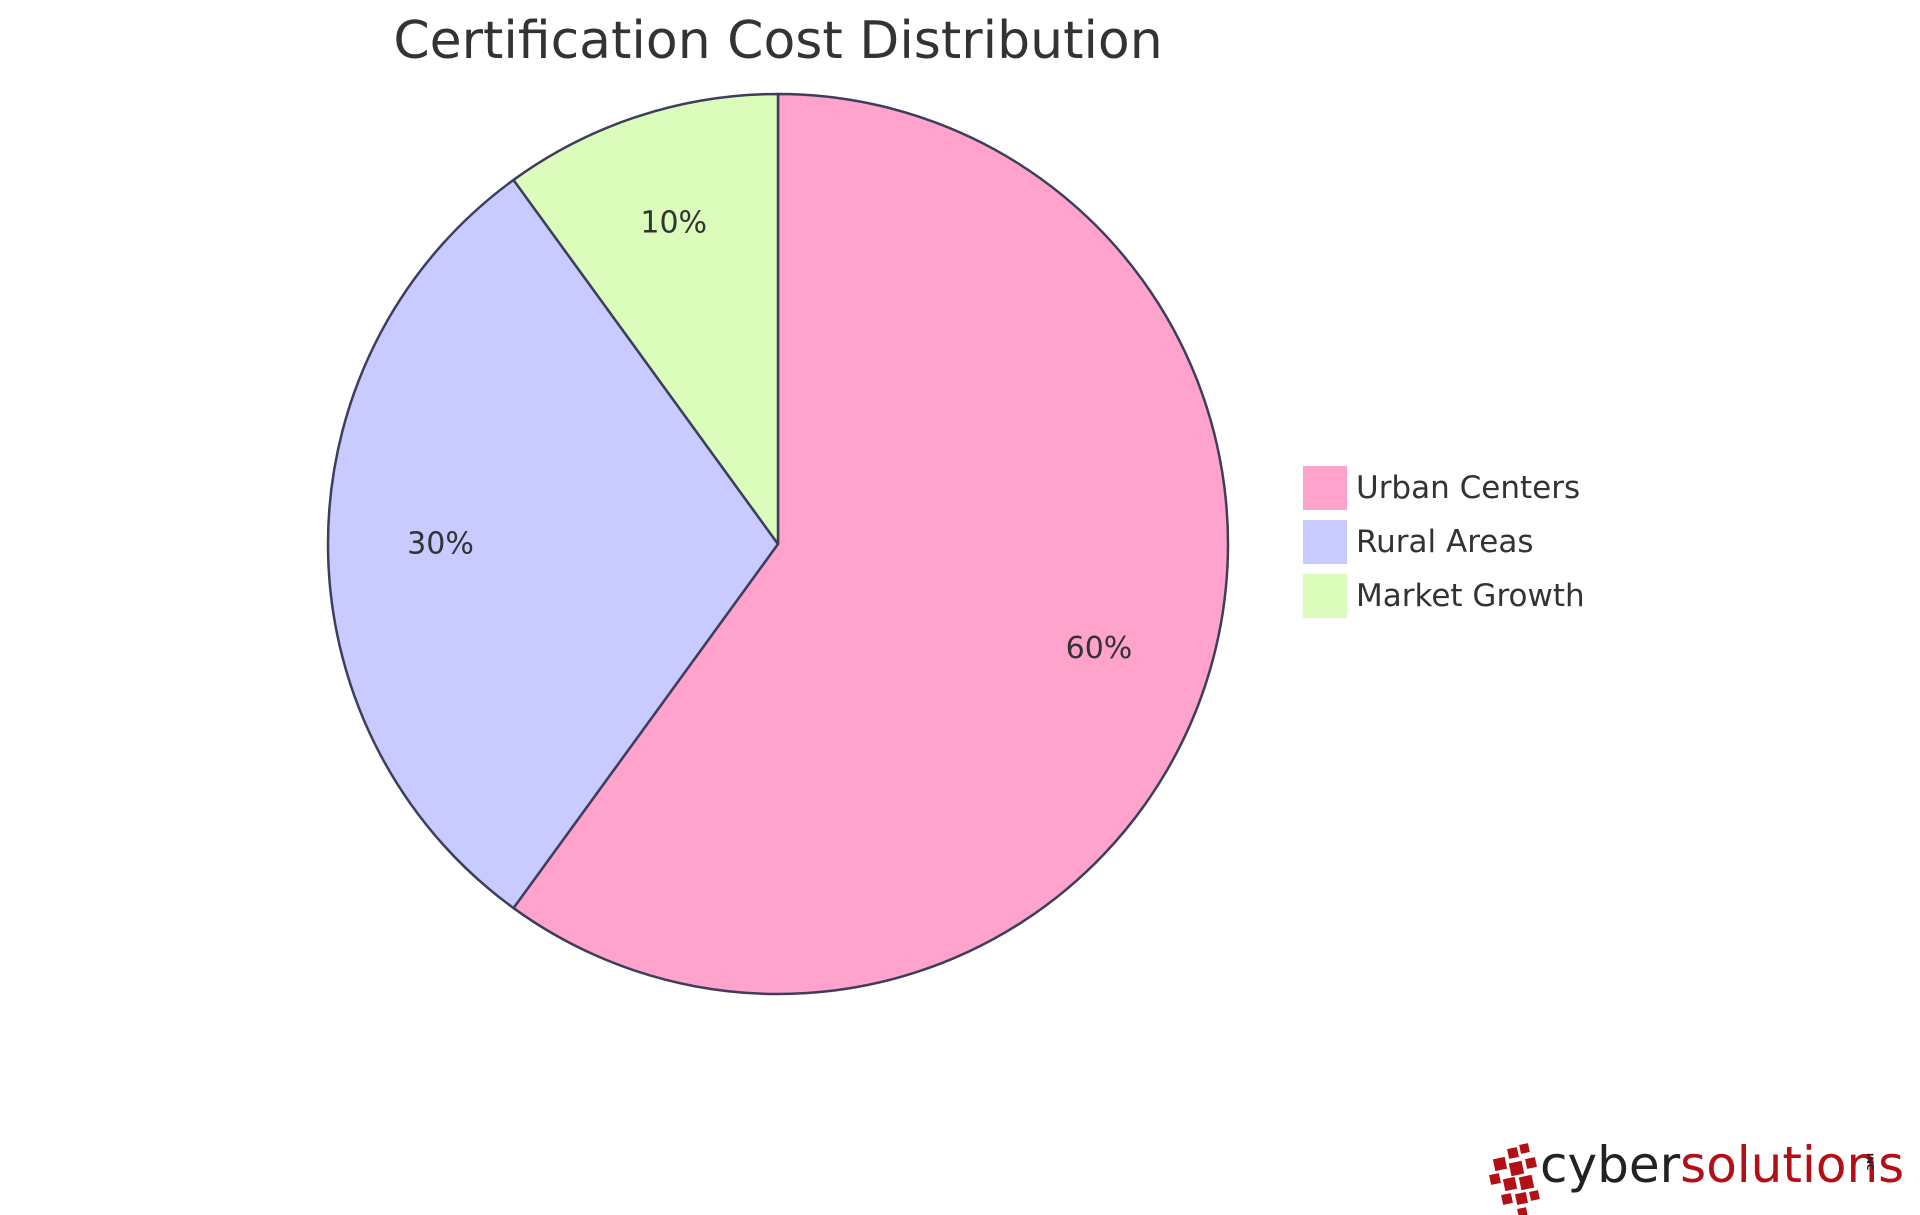 This screenshot has height=1215, width=1920. I want to click on legend-label-urban-centers: Urban Centers, so click(1468, 488).